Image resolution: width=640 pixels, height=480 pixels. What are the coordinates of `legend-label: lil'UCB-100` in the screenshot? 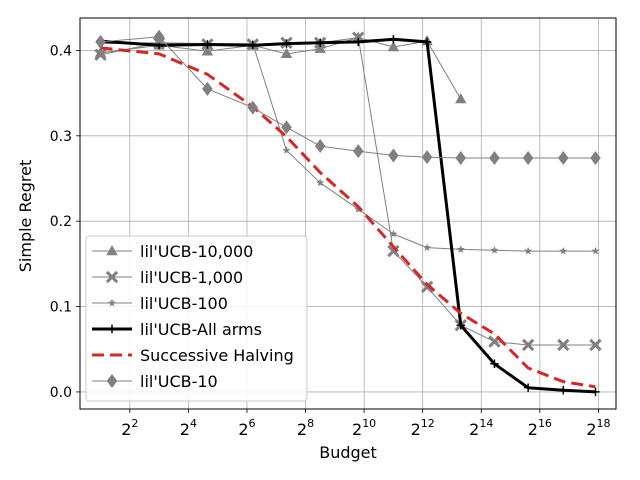 It's located at (184, 303).